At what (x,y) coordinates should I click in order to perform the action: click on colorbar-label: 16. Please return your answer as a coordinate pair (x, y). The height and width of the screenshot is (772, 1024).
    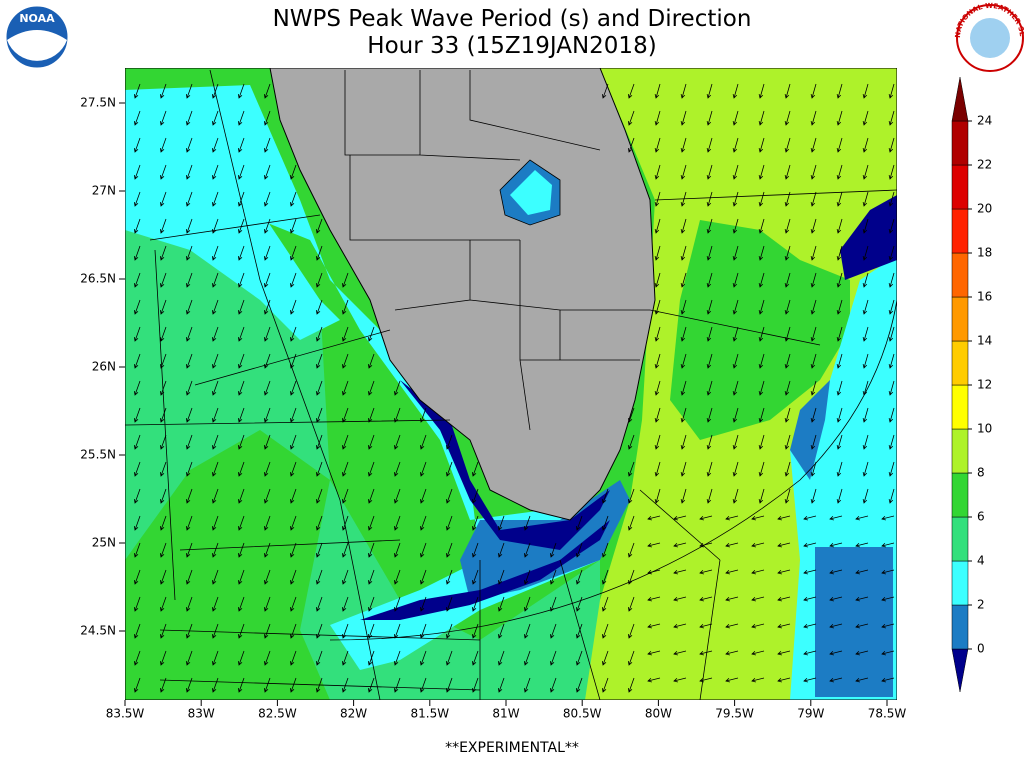
    Looking at the image, I should click on (984, 297).